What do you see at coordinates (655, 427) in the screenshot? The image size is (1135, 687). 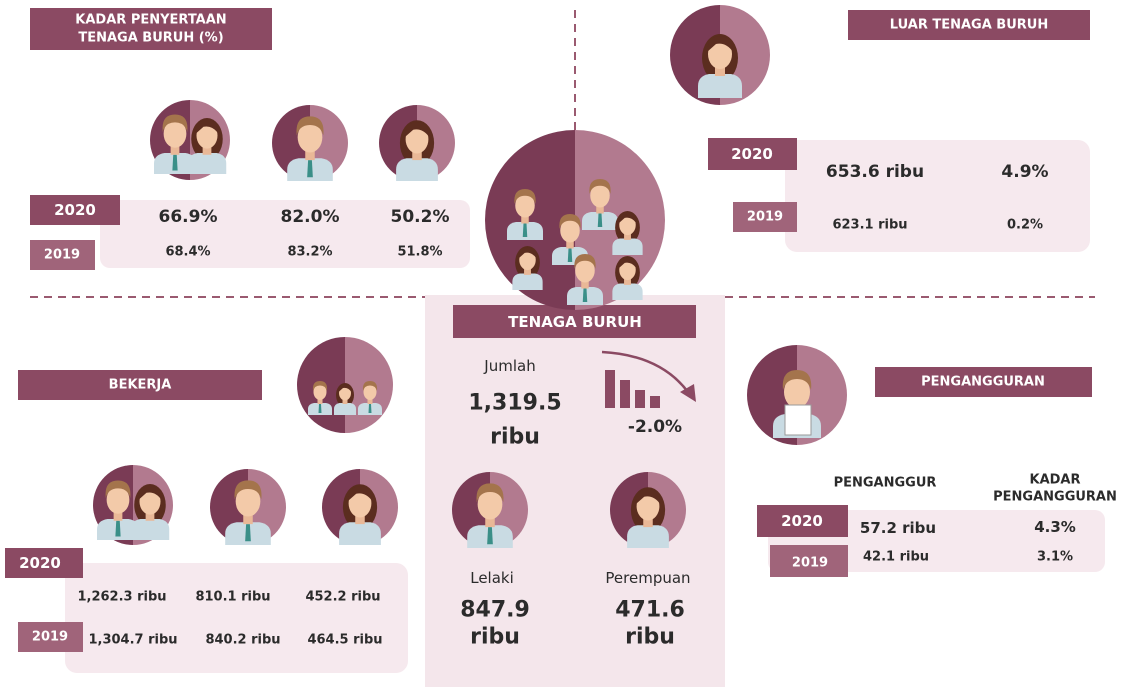 I see `change: -2.0%` at bounding box center [655, 427].